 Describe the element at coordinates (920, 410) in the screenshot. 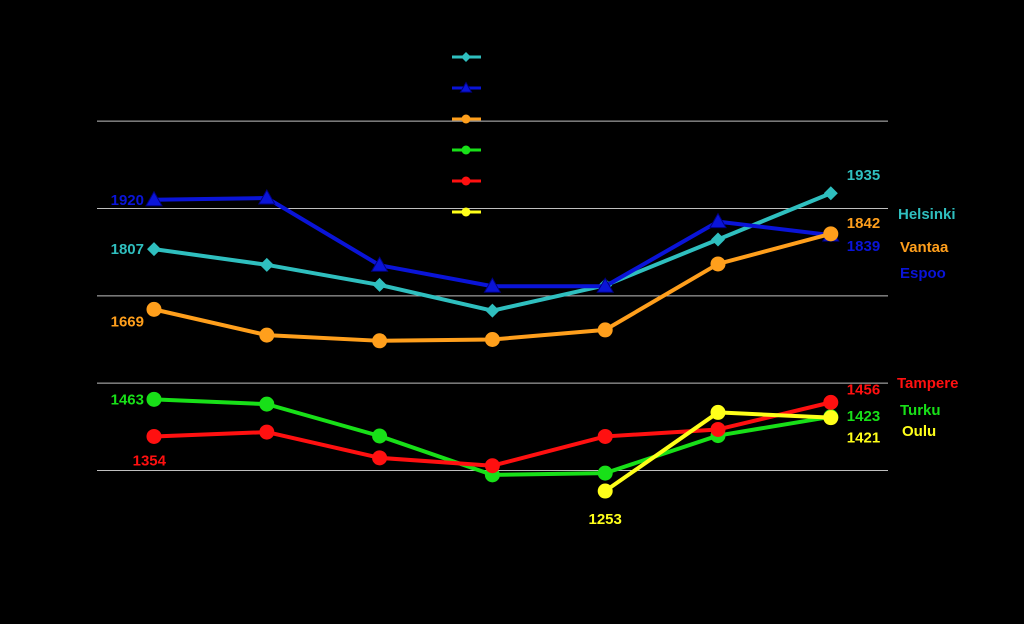

I see `series-label-turku: Turku` at that location.